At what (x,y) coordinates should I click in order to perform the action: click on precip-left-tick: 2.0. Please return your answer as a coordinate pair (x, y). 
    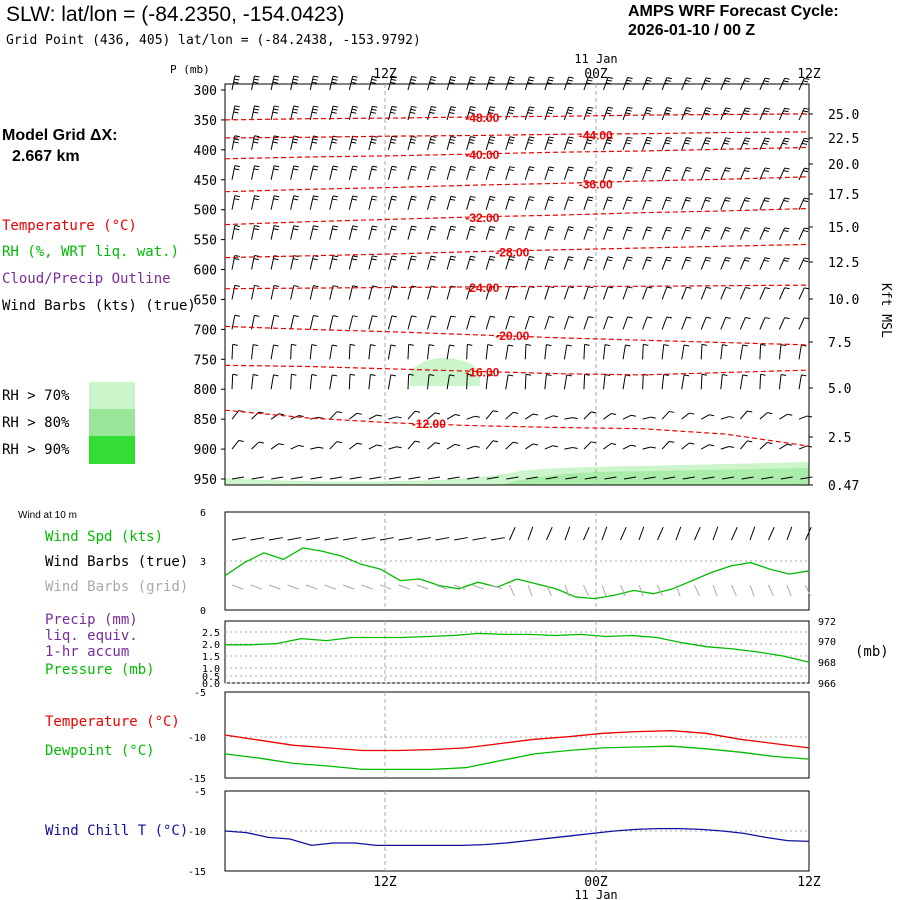
    Looking at the image, I should click on (211, 645).